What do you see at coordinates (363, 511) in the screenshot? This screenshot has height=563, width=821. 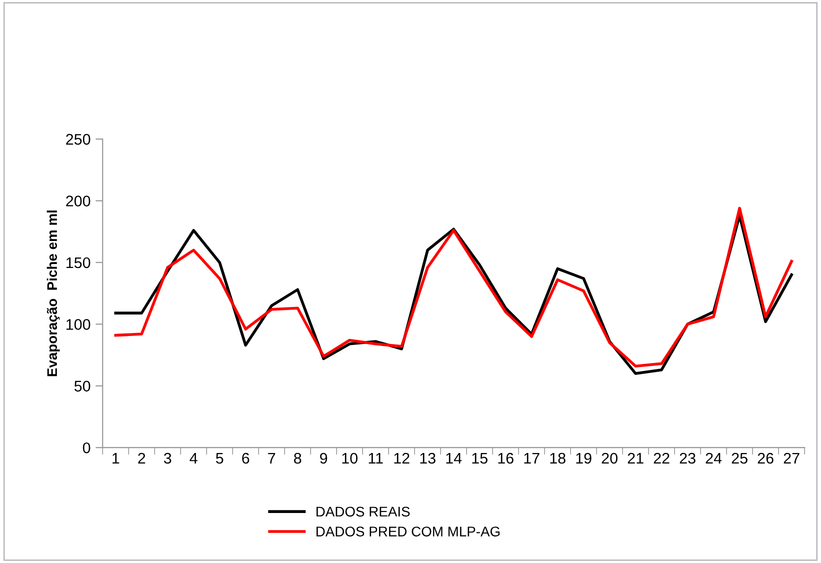 I see `legend-label: DADOS REAIS` at bounding box center [363, 511].